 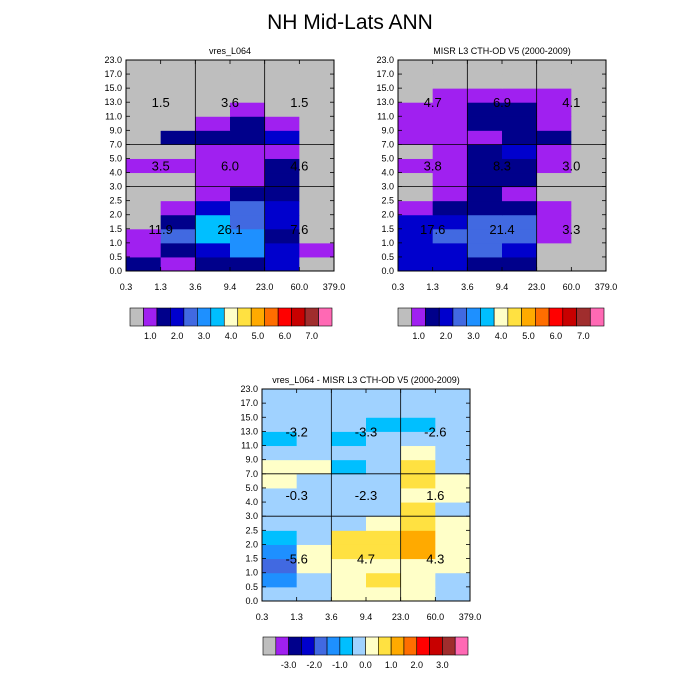 I want to click on y-tick-label: 0.5, so click(x=387, y=257).